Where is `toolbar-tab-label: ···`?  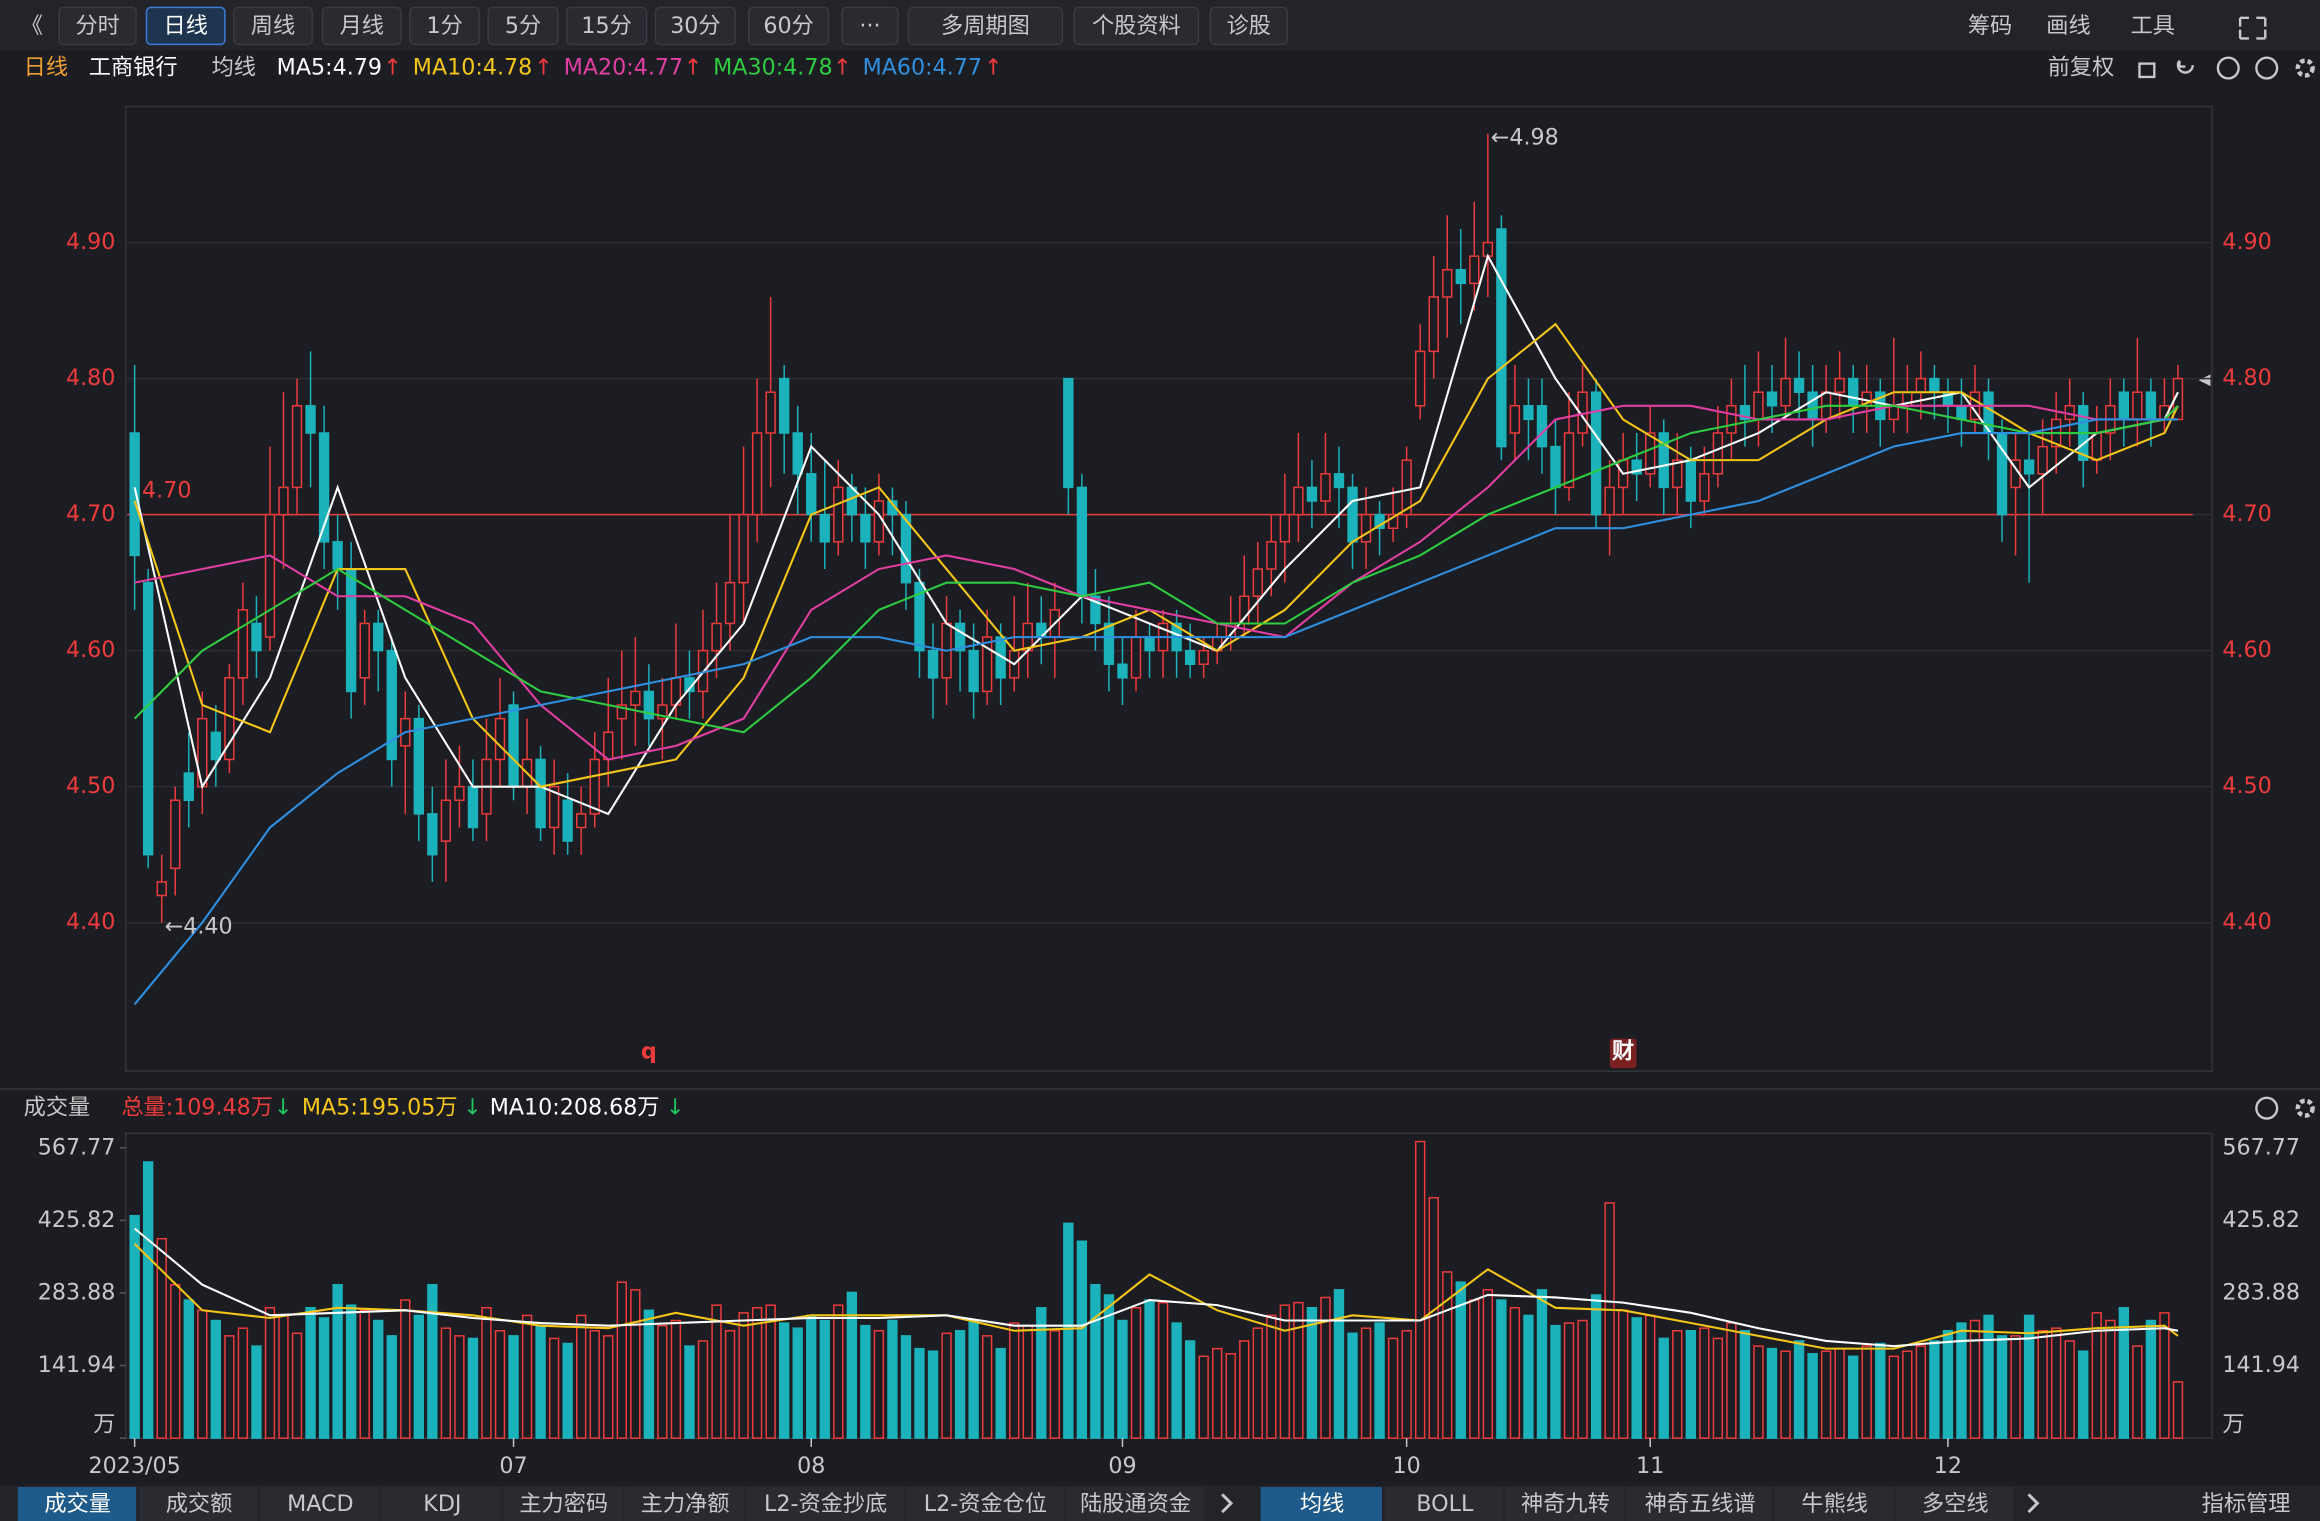
toolbar-tab-label: ··· is located at coordinates (869, 26).